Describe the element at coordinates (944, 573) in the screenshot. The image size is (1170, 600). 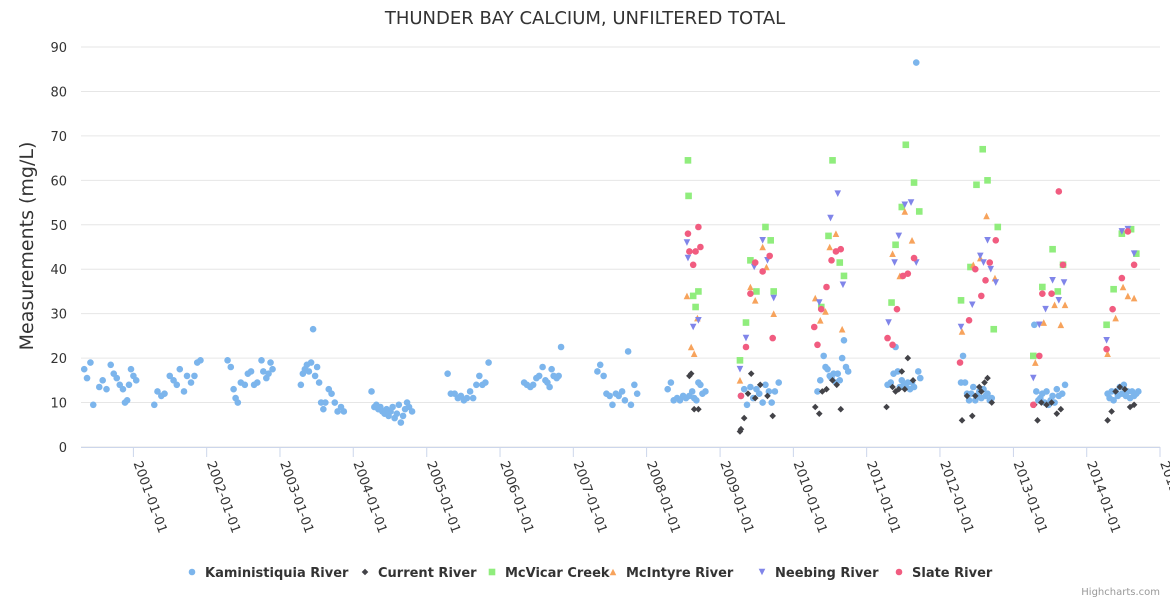
I see `legend-item-slate-river: Slate River` at that location.